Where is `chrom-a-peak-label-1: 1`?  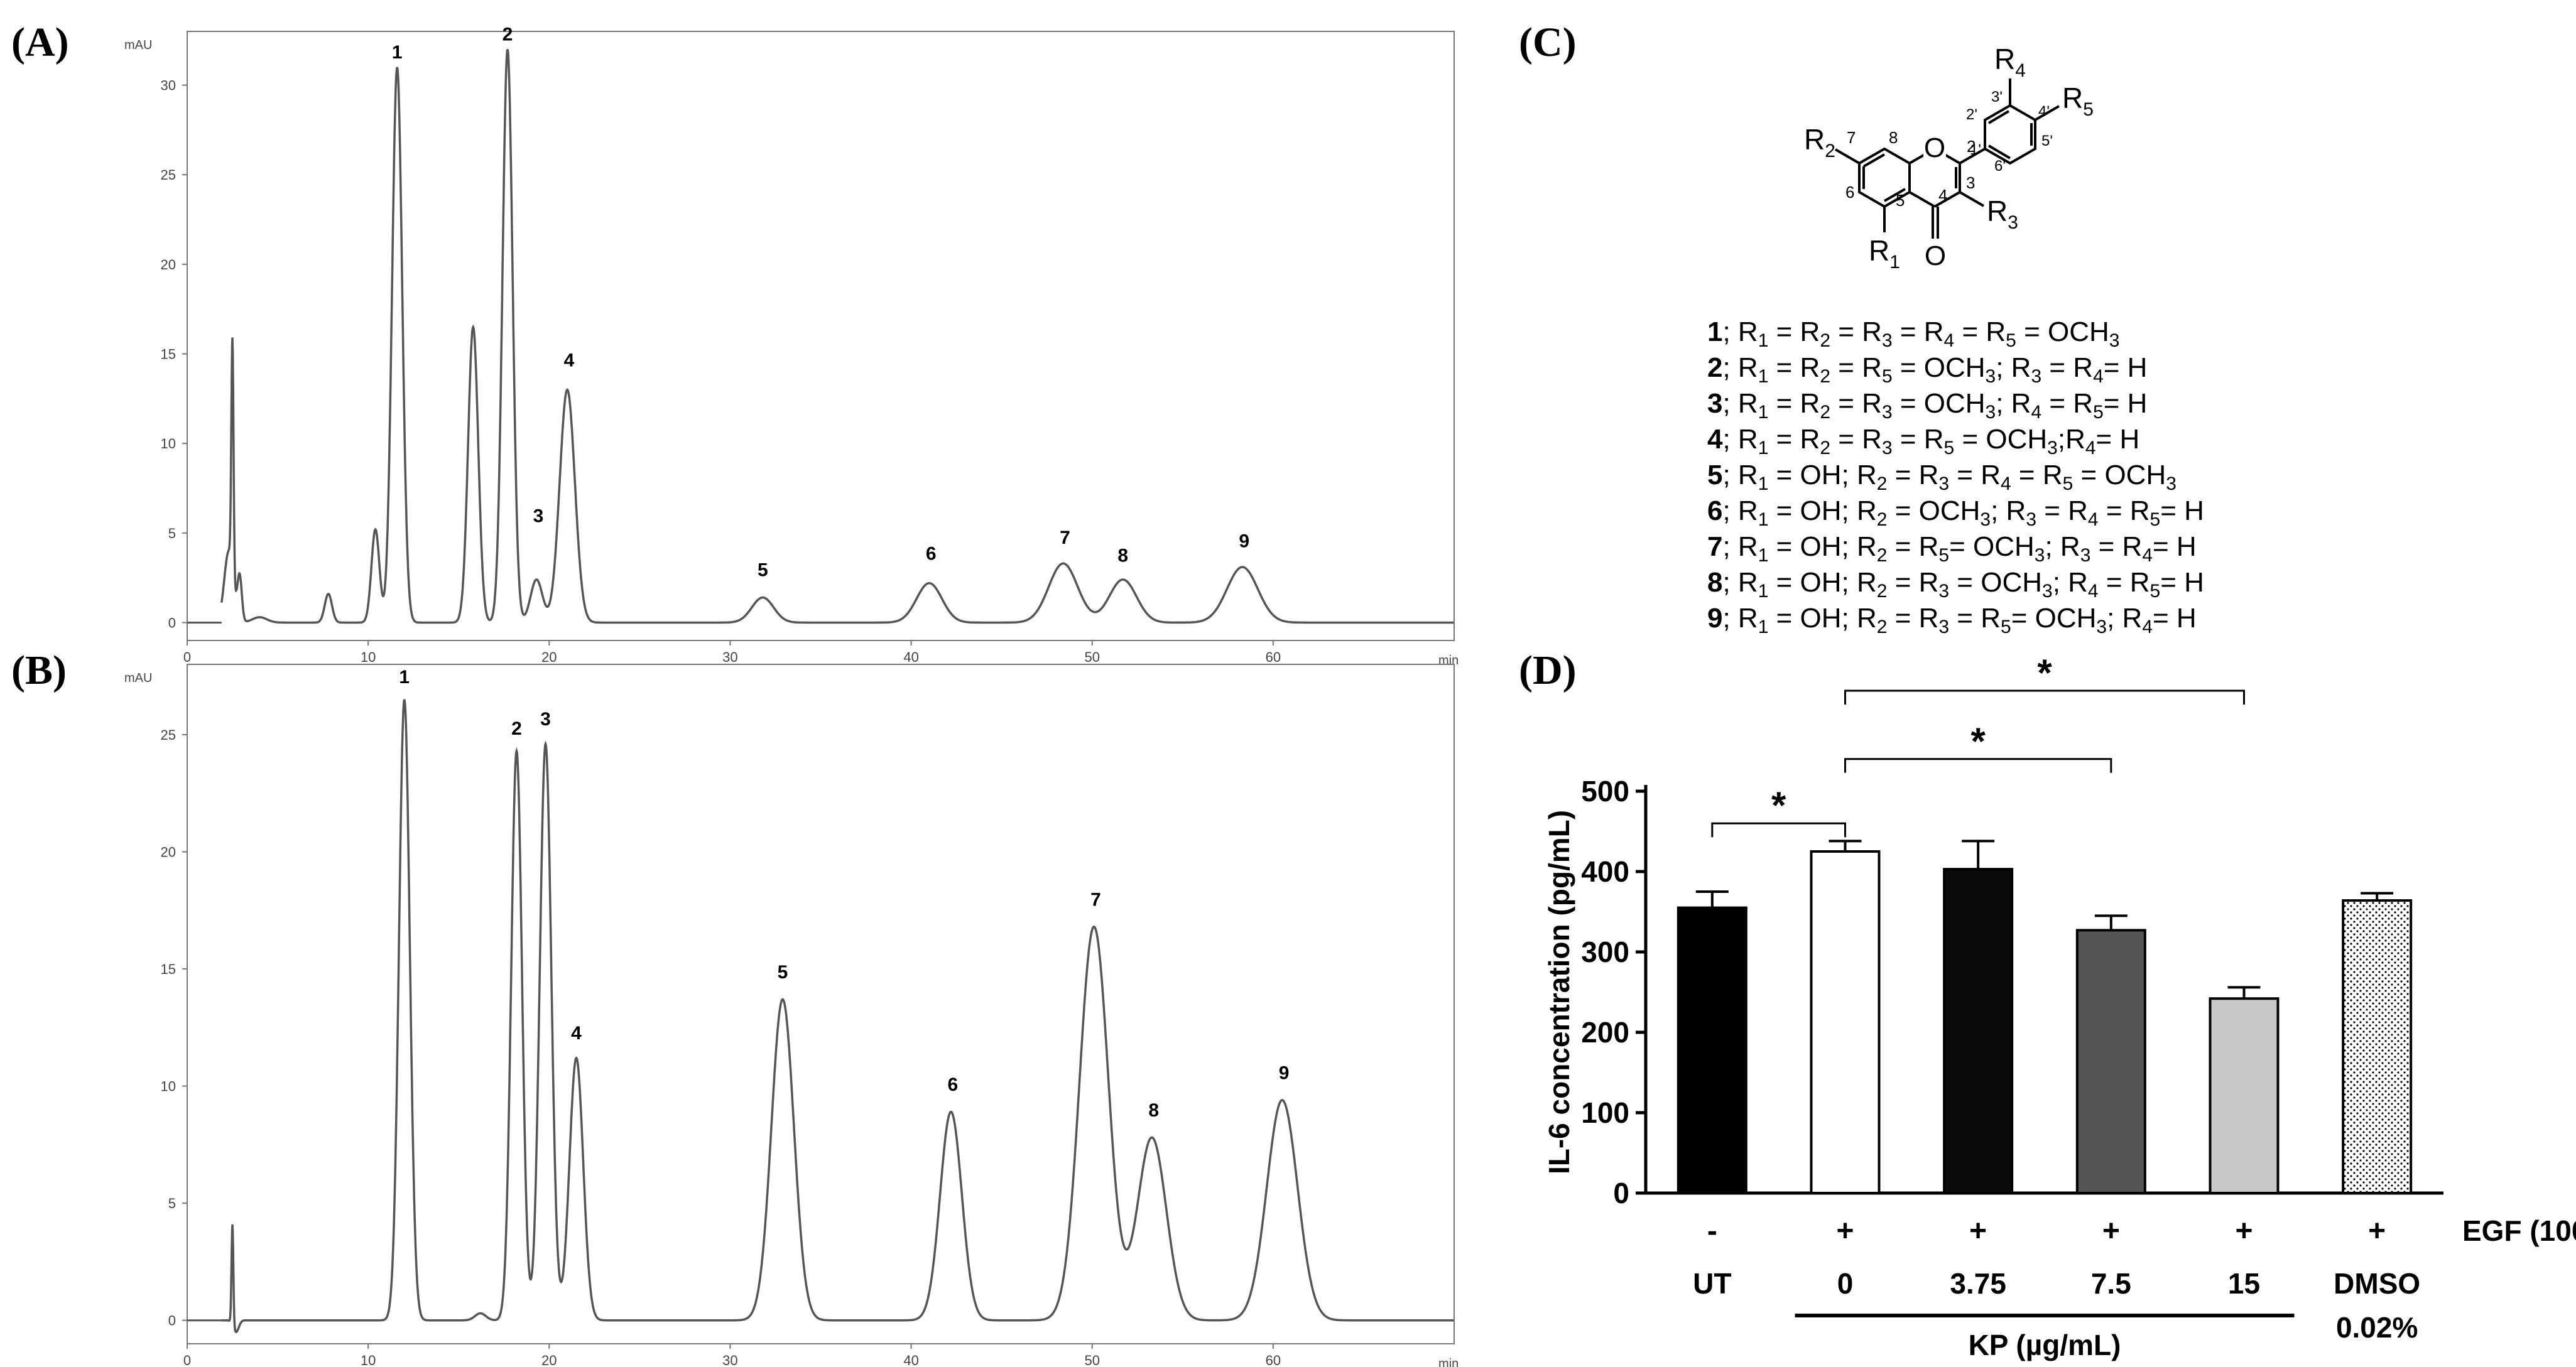 chrom-a-peak-label-1: 1 is located at coordinates (397, 53).